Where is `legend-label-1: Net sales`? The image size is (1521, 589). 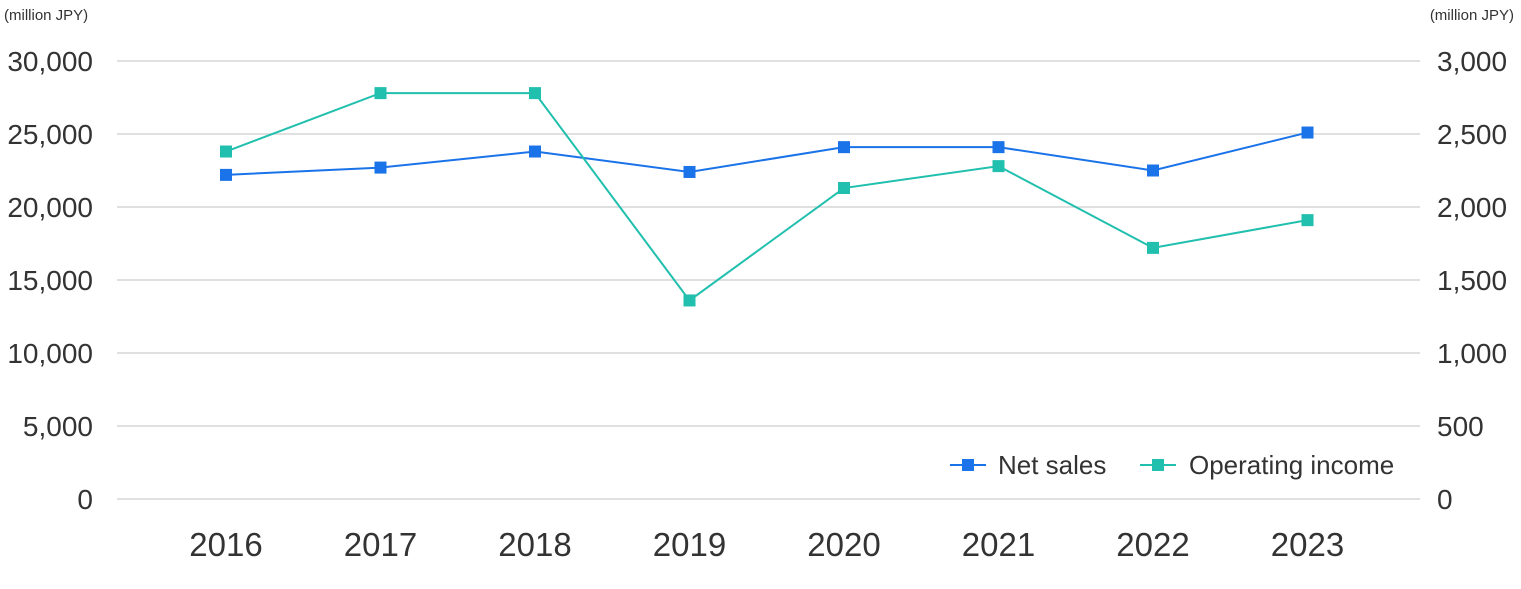
legend-label-1: Net sales is located at coordinates (1052, 465).